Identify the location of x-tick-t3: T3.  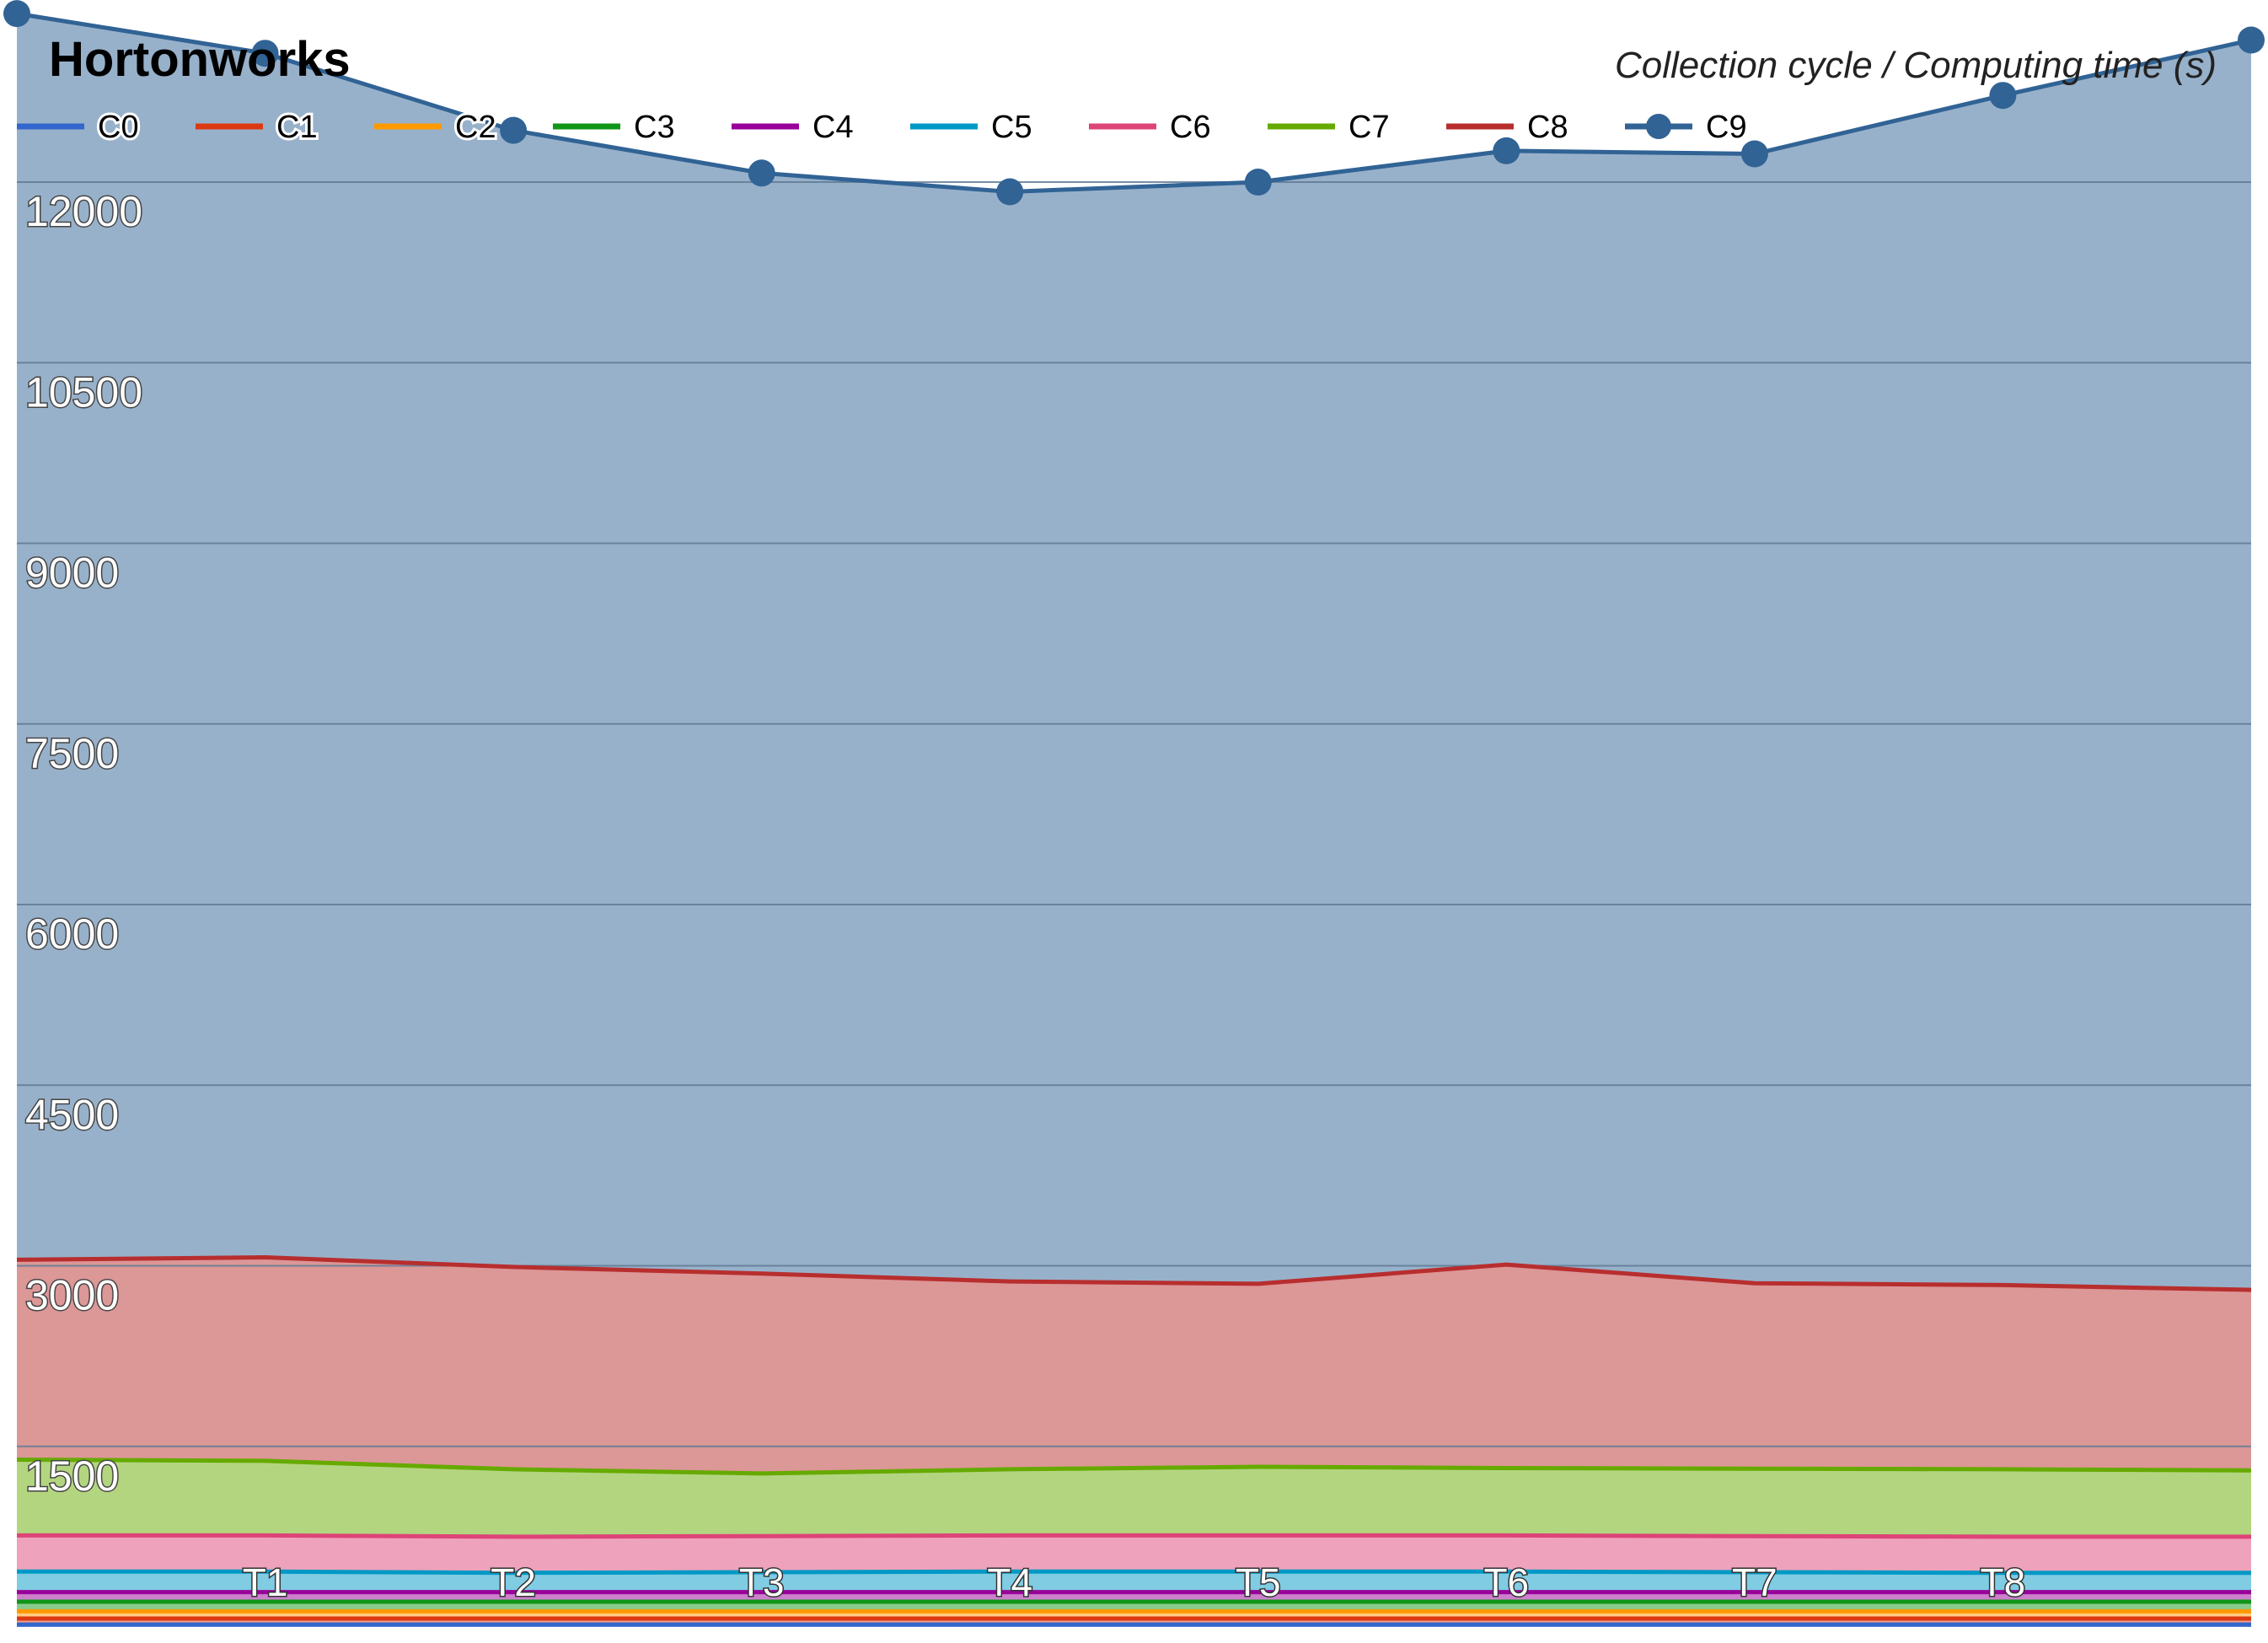
(762, 1582).